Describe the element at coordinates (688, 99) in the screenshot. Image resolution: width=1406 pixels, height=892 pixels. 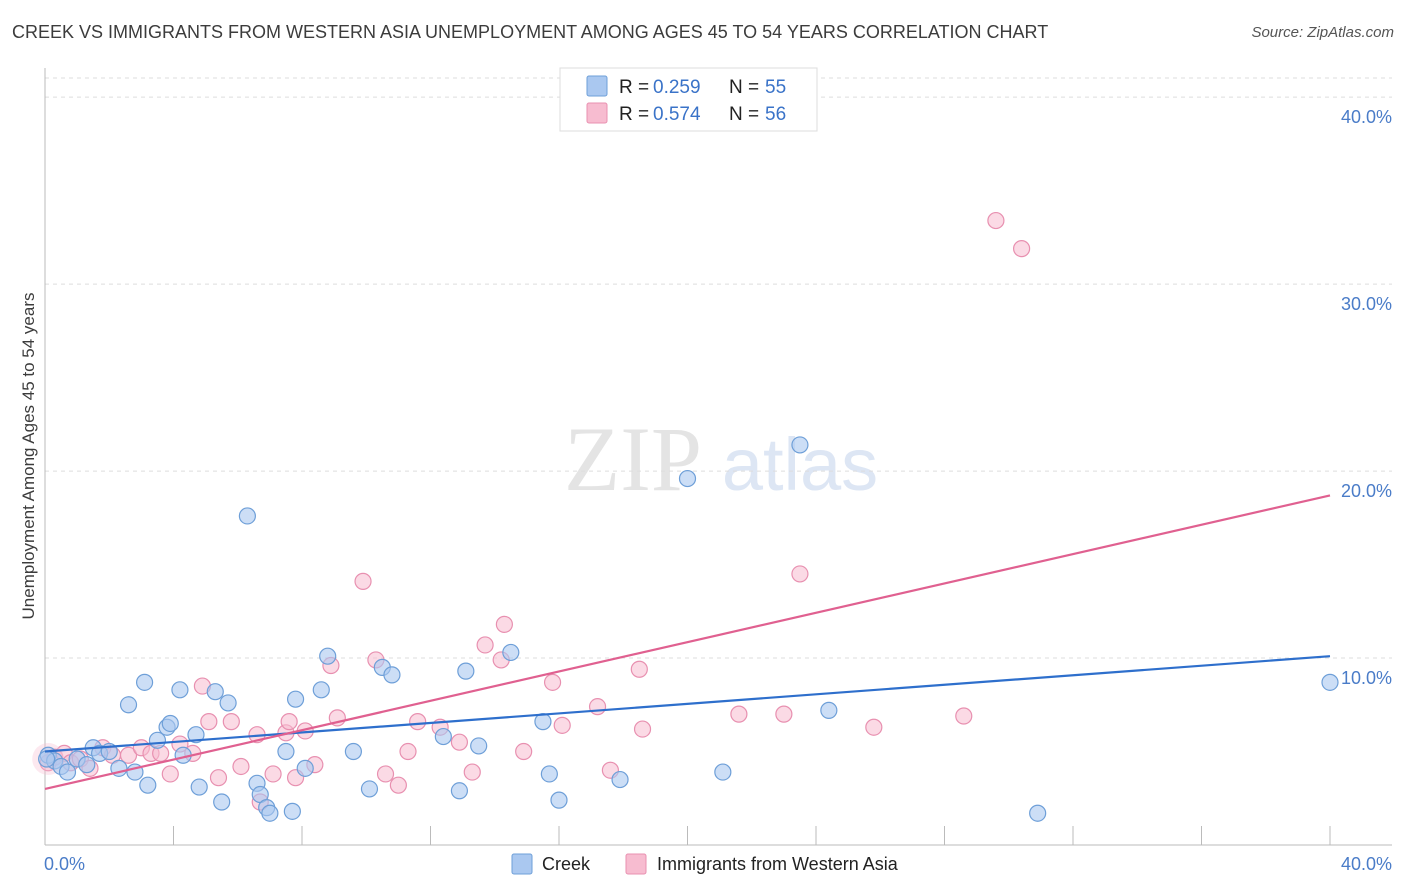
I see `legend: R = 0.259 N = 55 R = 0.574 N = 56` at that location.